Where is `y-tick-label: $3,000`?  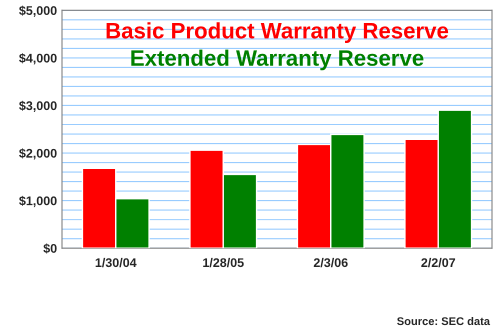
y-tick-label: $3,000 is located at coordinates (38, 106).